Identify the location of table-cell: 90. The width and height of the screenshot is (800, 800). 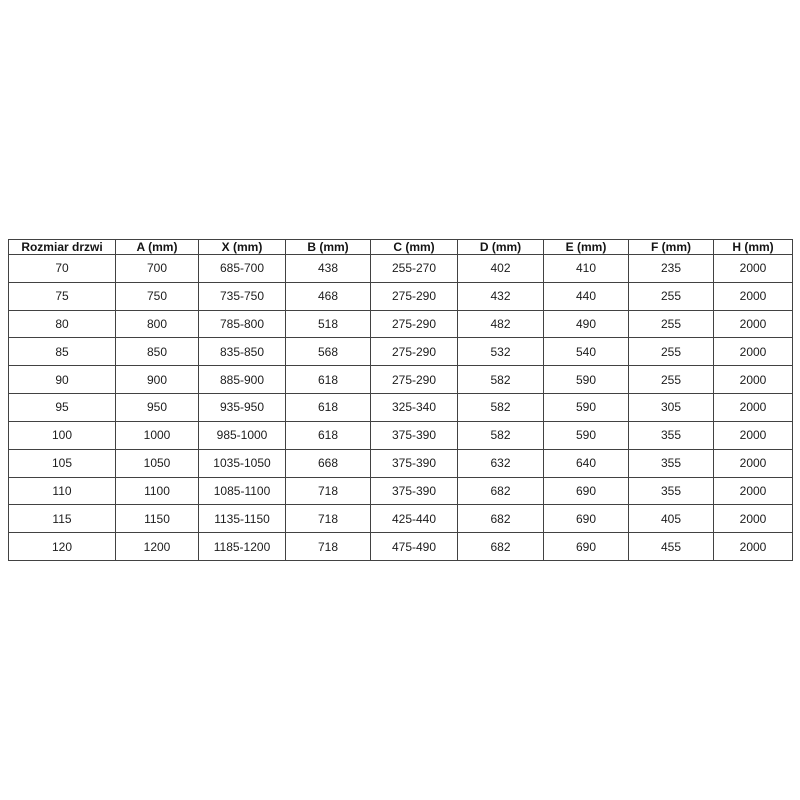
(62, 380).